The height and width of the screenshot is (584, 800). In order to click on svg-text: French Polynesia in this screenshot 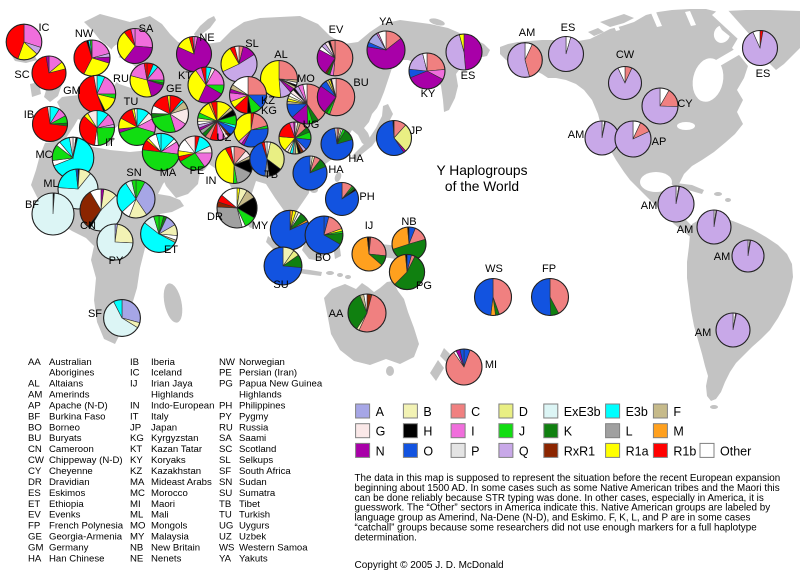, I will do `click(86, 526)`.